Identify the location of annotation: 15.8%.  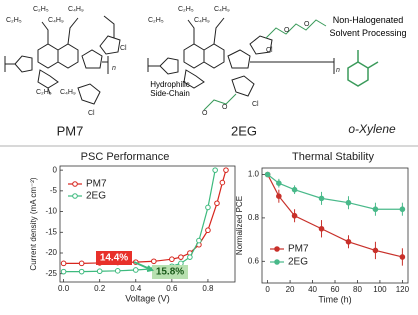
(170, 272).